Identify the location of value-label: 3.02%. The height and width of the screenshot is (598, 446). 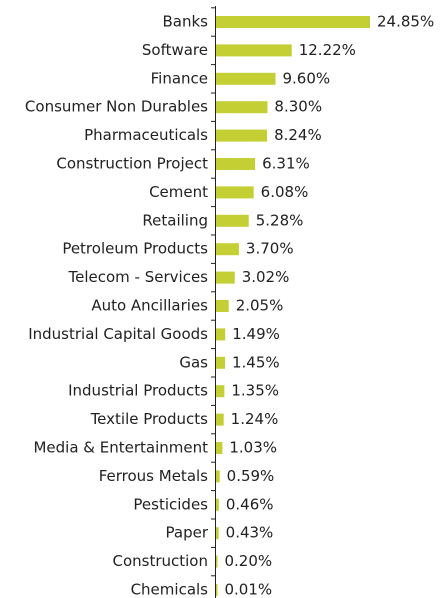
(266, 277).